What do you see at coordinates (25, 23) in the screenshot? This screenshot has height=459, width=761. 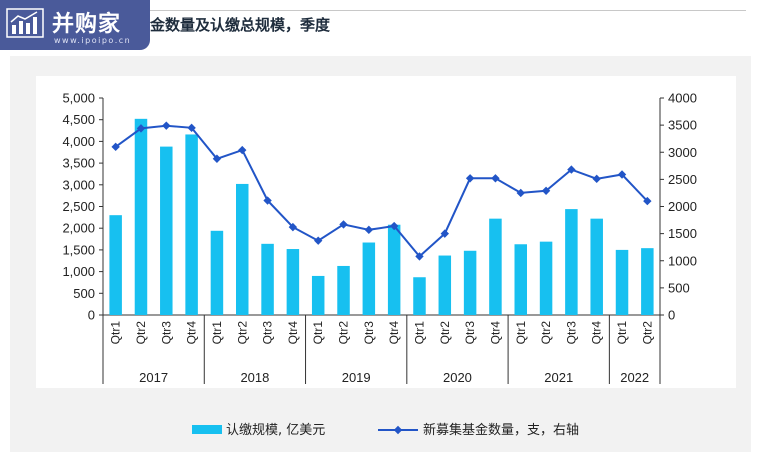 I see `bar-chart-icon` at bounding box center [25, 23].